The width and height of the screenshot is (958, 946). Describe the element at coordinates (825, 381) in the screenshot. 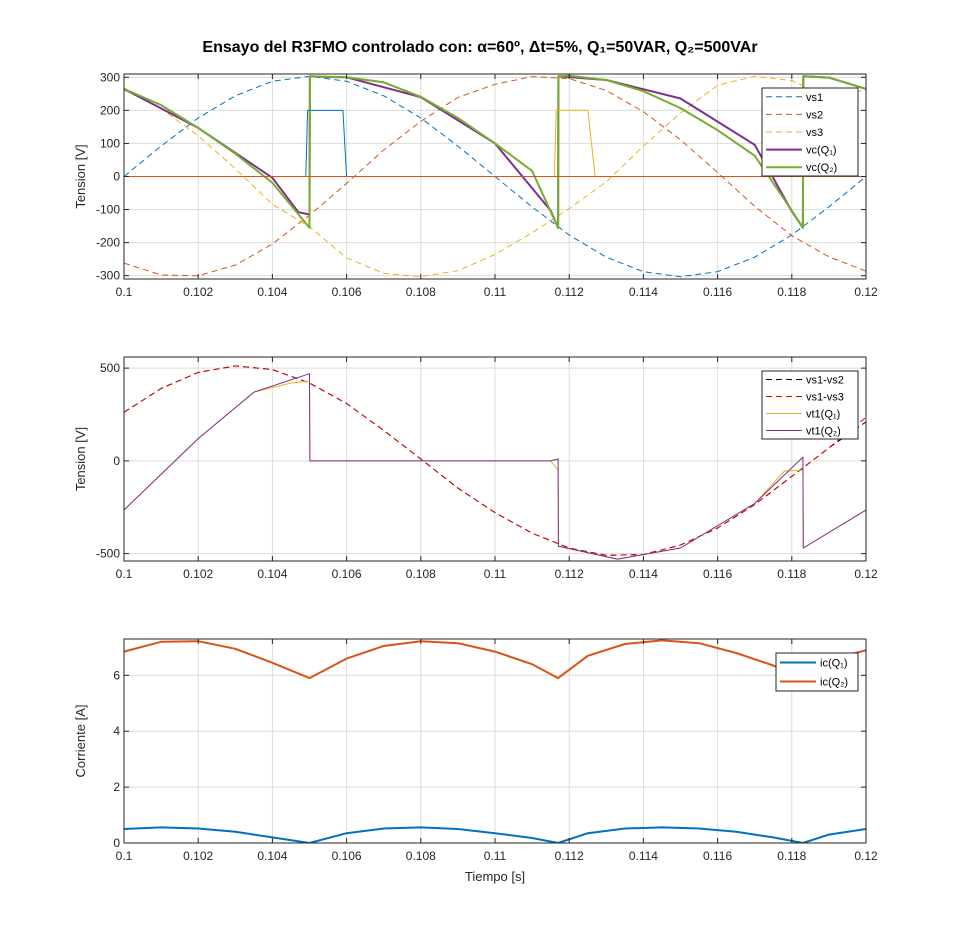

I see `legend-label: vs1-vs2` at that location.